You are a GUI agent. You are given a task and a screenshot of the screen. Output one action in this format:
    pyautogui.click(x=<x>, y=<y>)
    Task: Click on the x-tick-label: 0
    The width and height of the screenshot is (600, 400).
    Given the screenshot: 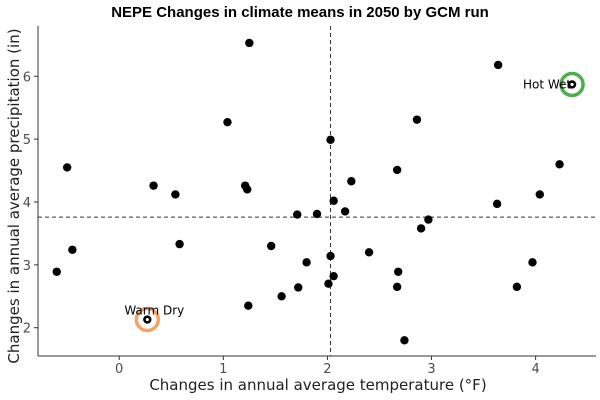 What is the action you would take?
    pyautogui.click(x=119, y=369)
    